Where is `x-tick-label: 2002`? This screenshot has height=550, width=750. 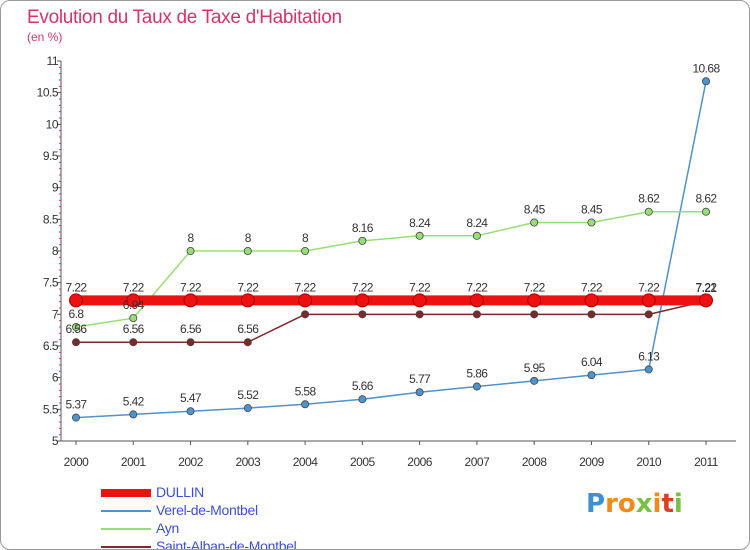
x-tick-label: 2002 is located at coordinates (191, 462).